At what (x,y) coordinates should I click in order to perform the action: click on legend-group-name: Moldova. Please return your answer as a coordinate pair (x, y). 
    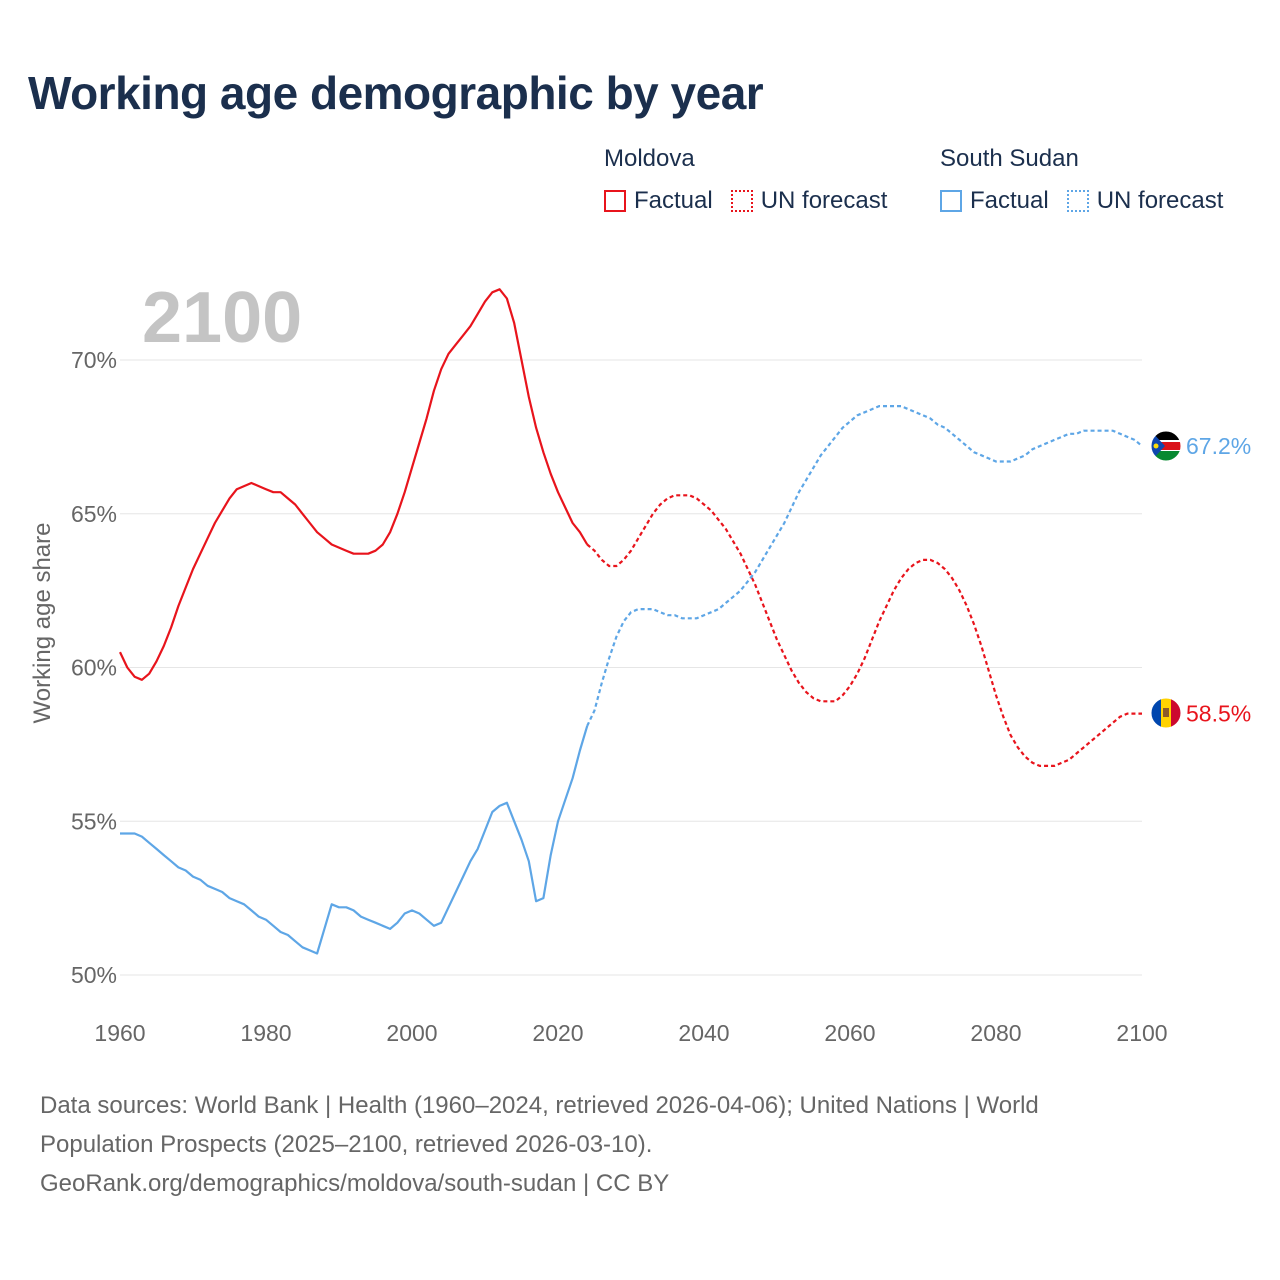
    Looking at the image, I should click on (649, 158).